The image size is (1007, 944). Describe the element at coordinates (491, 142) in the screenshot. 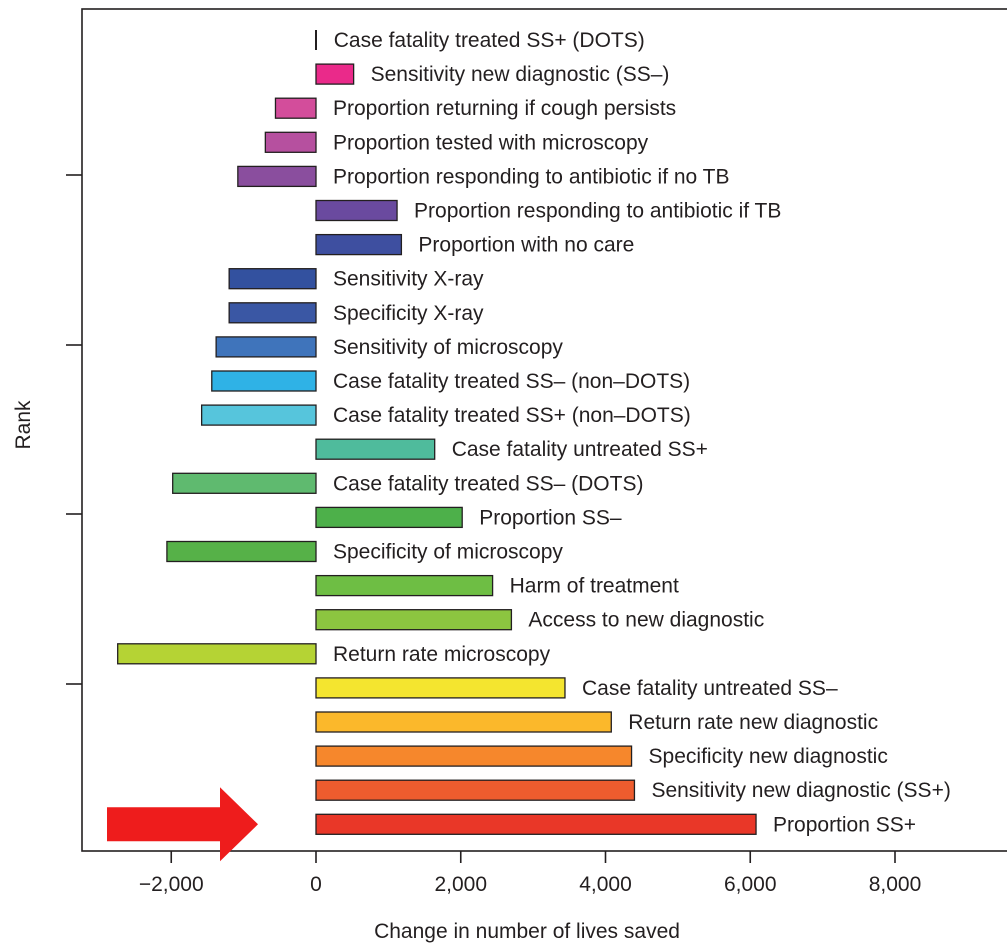

I see `bar-label: Proportion tested with microscopy` at that location.